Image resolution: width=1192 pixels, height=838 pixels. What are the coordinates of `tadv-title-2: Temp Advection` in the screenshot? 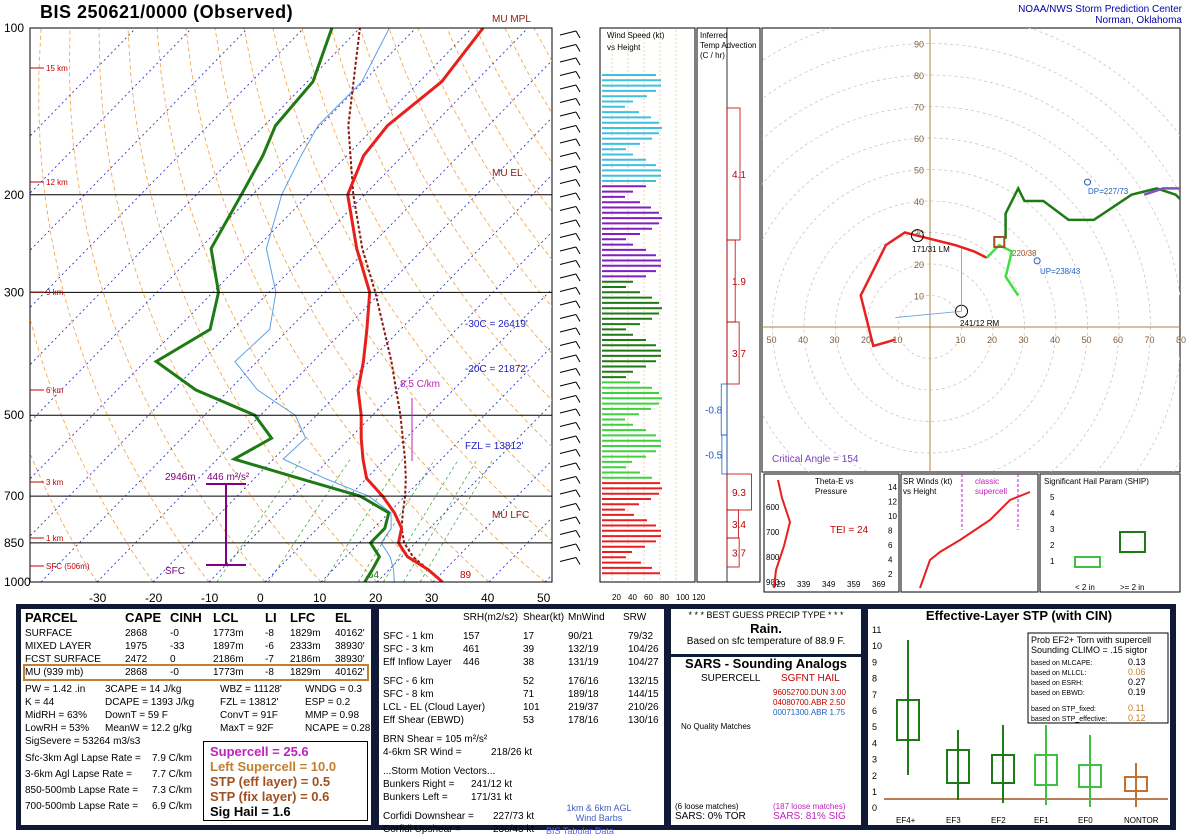 It's located at (728, 45).